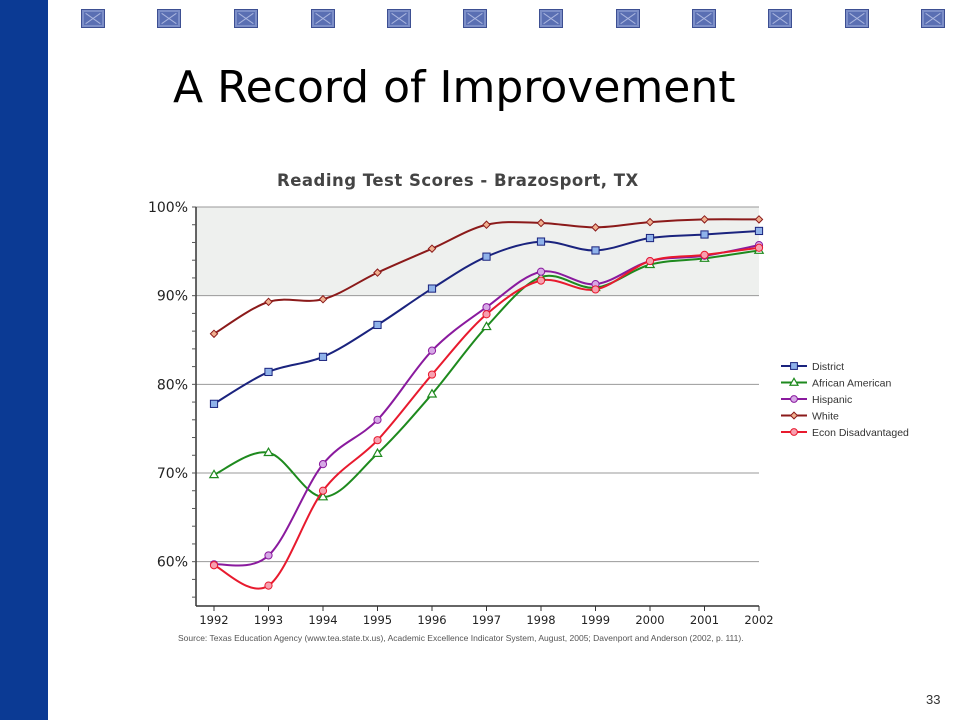 The height and width of the screenshot is (720, 960). I want to click on x-tick-label: 2000, so click(649, 620).